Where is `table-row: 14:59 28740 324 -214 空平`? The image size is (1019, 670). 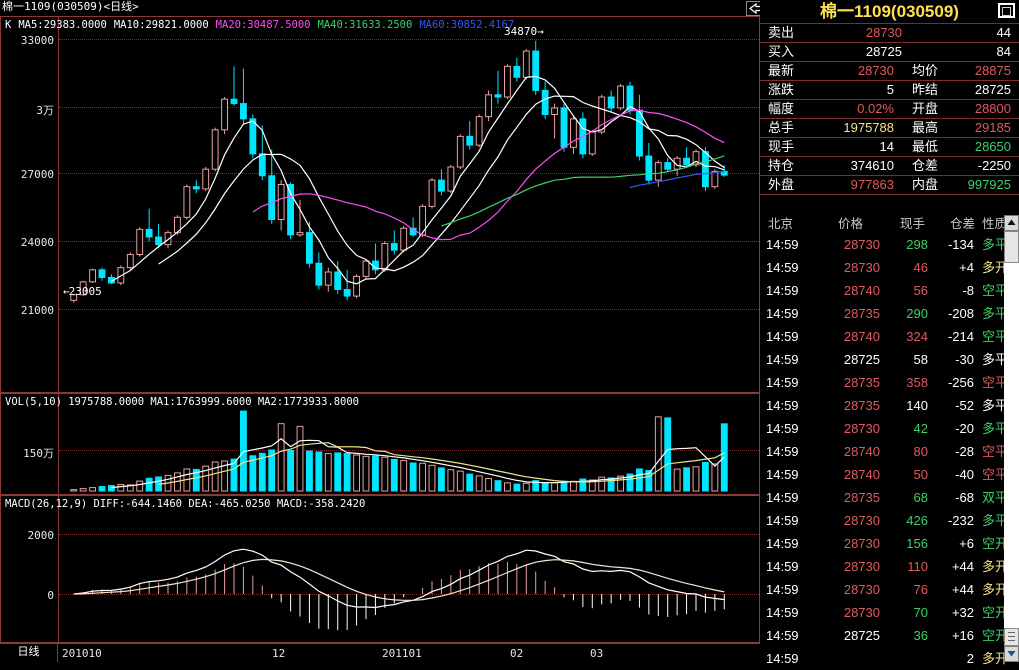
table-row: 14:59 28740 324 -214 空平 is located at coordinates (884, 336).